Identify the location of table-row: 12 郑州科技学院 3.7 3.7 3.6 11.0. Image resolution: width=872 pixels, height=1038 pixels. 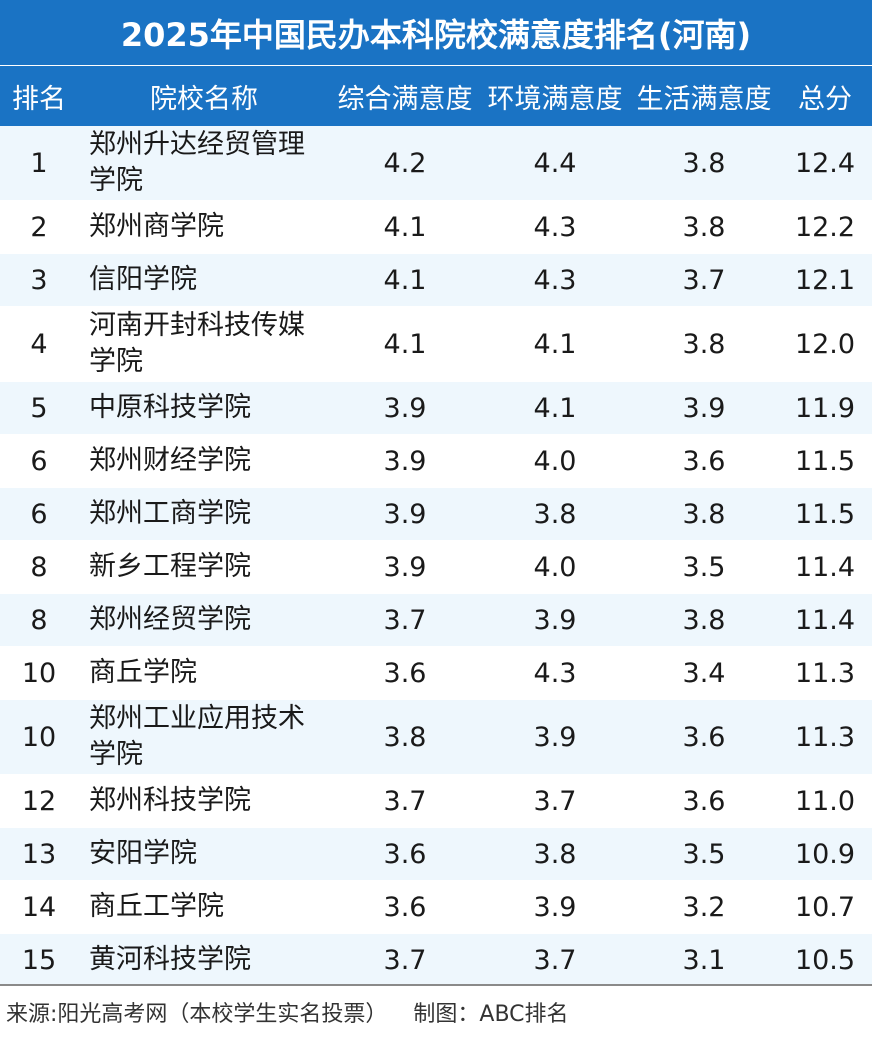
(436, 801).